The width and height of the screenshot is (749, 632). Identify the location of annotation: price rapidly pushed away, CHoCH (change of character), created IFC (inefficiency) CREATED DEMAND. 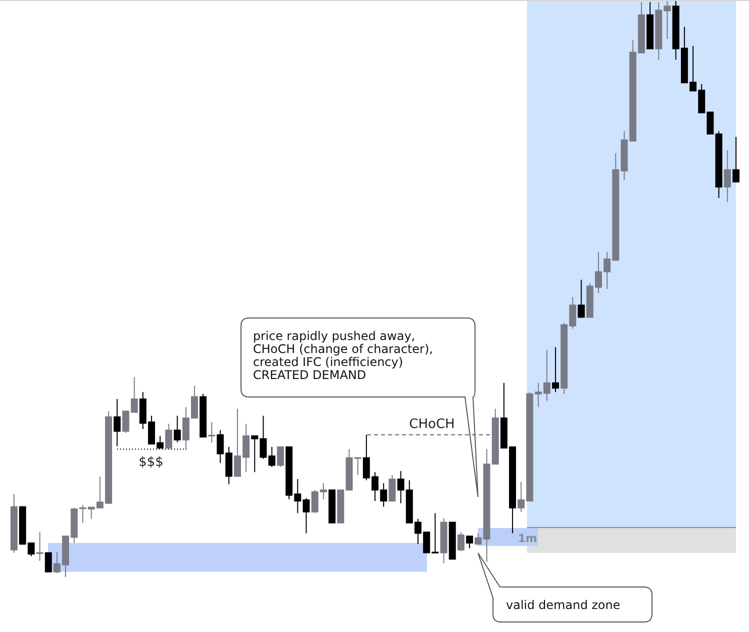
(343, 355).